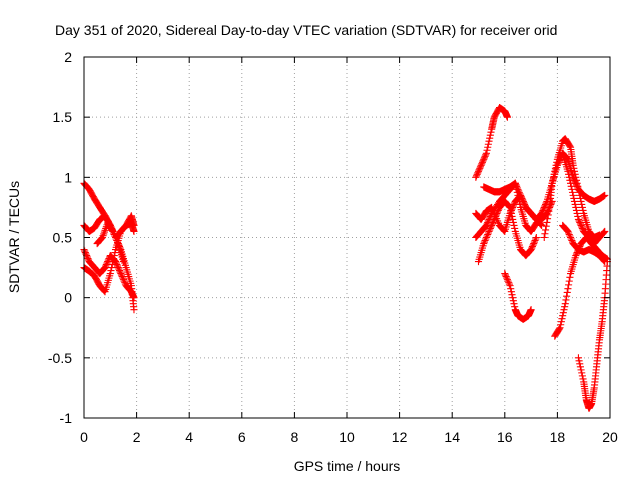 The width and height of the screenshot is (640, 480). Describe the element at coordinates (505, 437) in the screenshot. I see `x-tick-label: 16` at that location.